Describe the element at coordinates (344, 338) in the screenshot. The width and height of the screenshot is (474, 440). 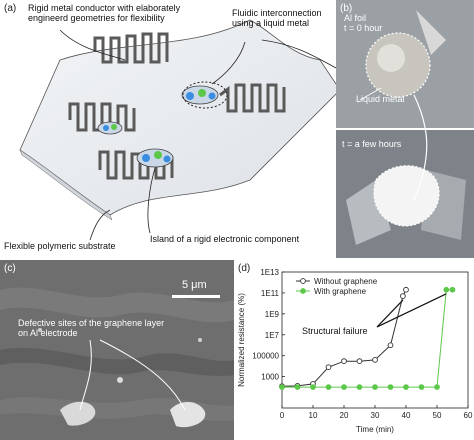
I see `series-line-without-graphene` at that location.